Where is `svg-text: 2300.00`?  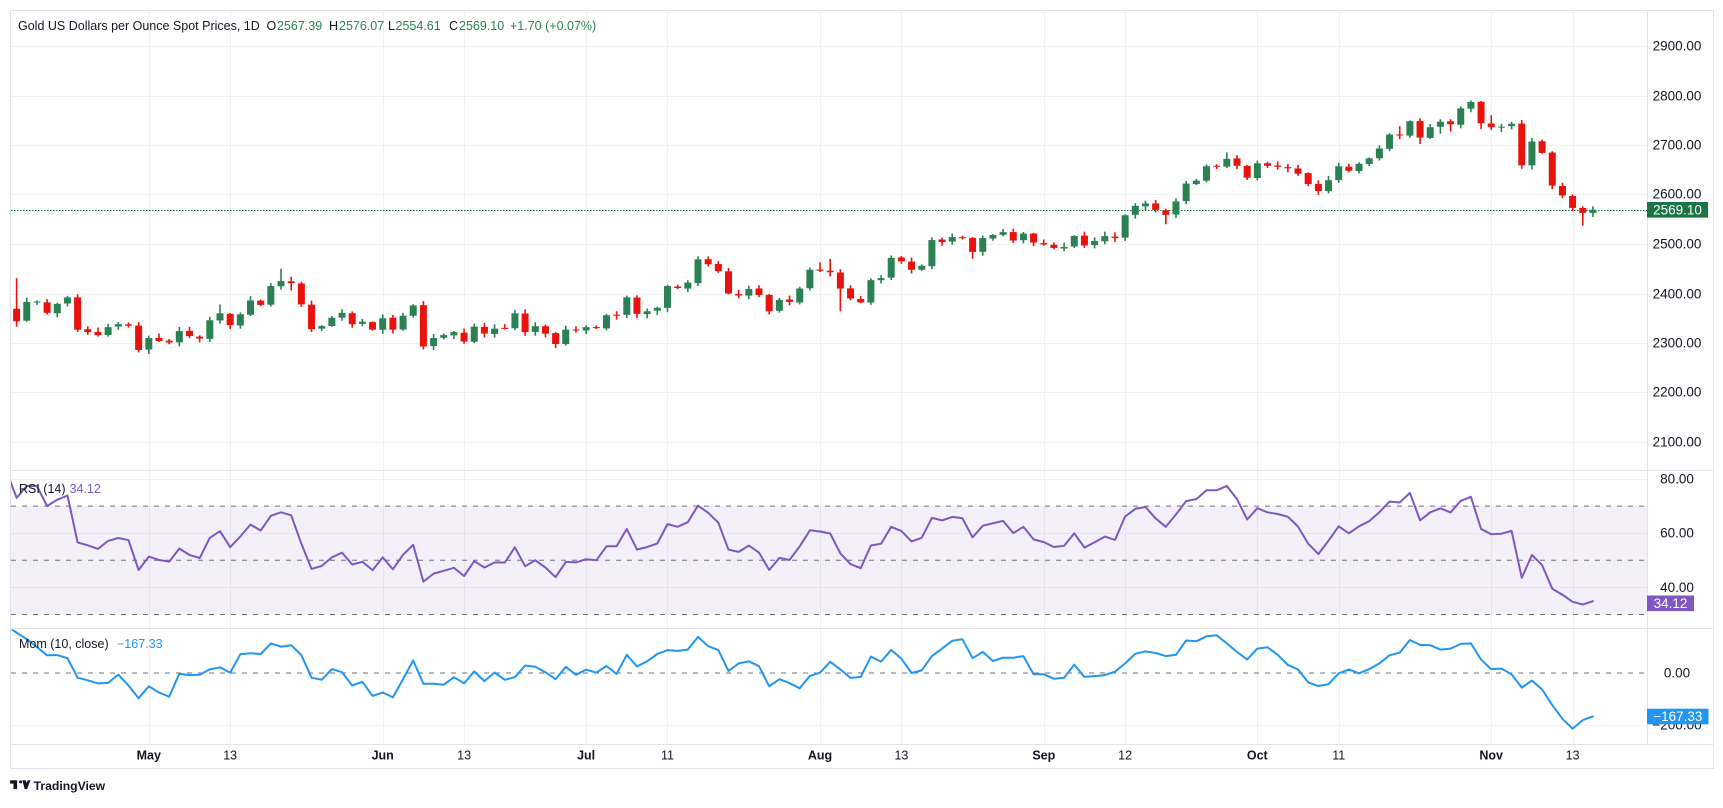 svg-text: 2300.00 is located at coordinates (1677, 343).